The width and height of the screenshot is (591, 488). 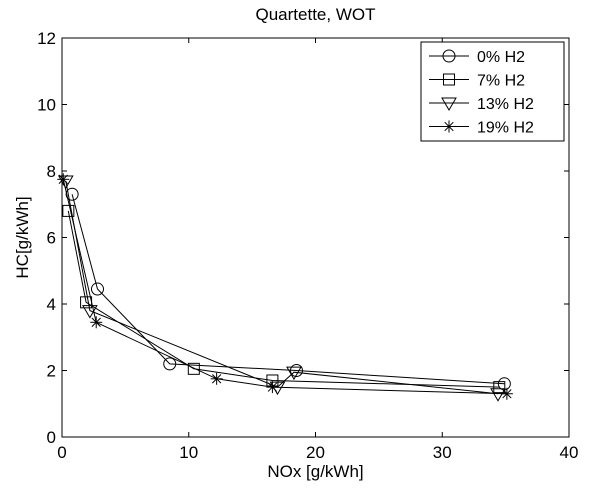 I want to click on legend-item: 13% H2, so click(x=481, y=104).